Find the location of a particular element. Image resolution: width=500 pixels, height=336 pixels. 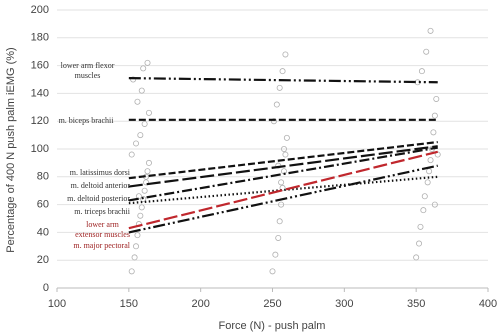

x-tick-label: 350 is located at coordinates (416, 304).